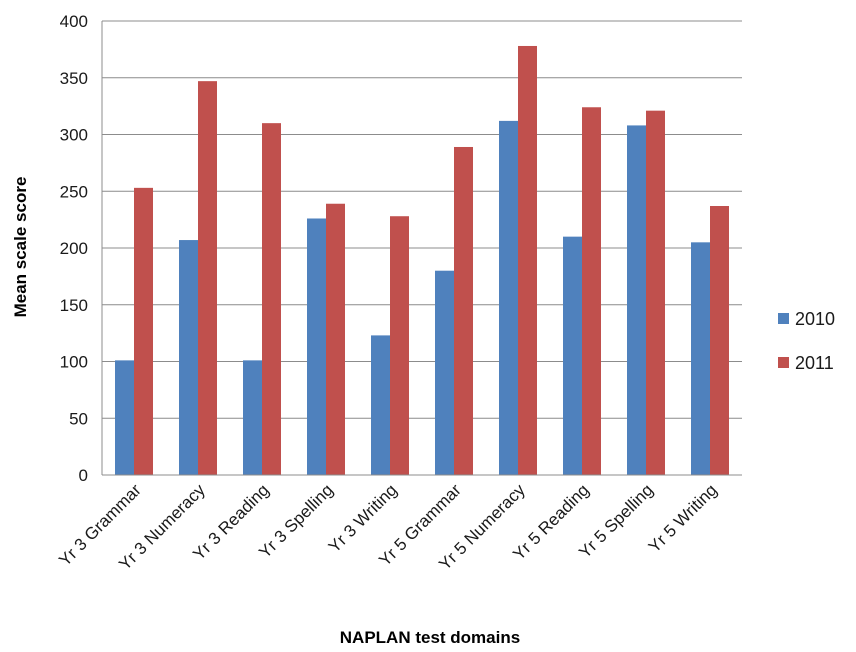 This screenshot has height=652, width=856. I want to click on y-tick-label: 200, so click(74, 248).